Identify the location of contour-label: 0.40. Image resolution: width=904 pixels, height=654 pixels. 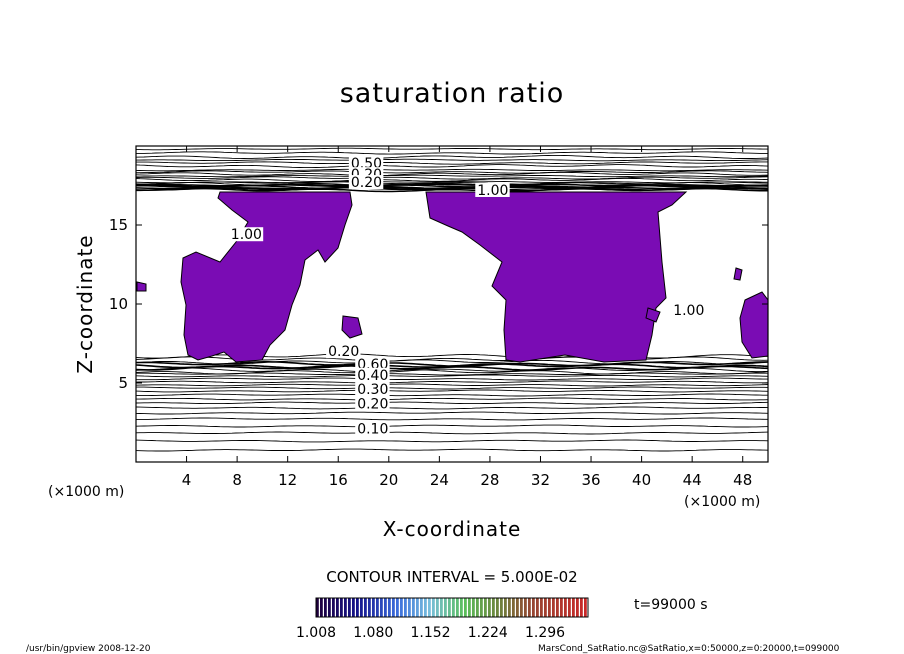
(372, 376).